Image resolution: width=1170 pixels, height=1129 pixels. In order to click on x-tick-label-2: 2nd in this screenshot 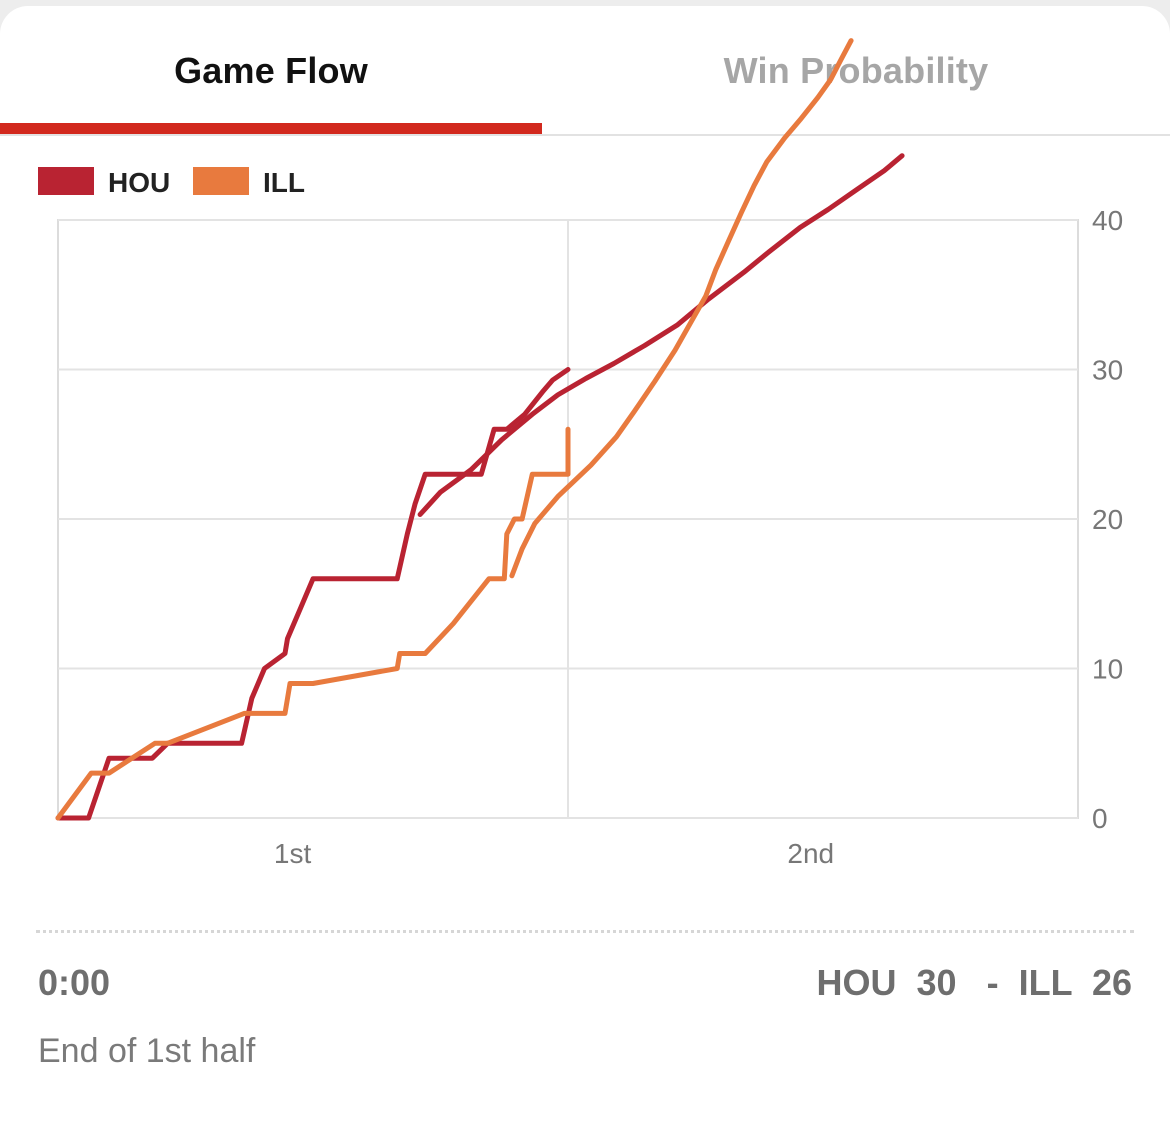, I will do `click(810, 853)`.